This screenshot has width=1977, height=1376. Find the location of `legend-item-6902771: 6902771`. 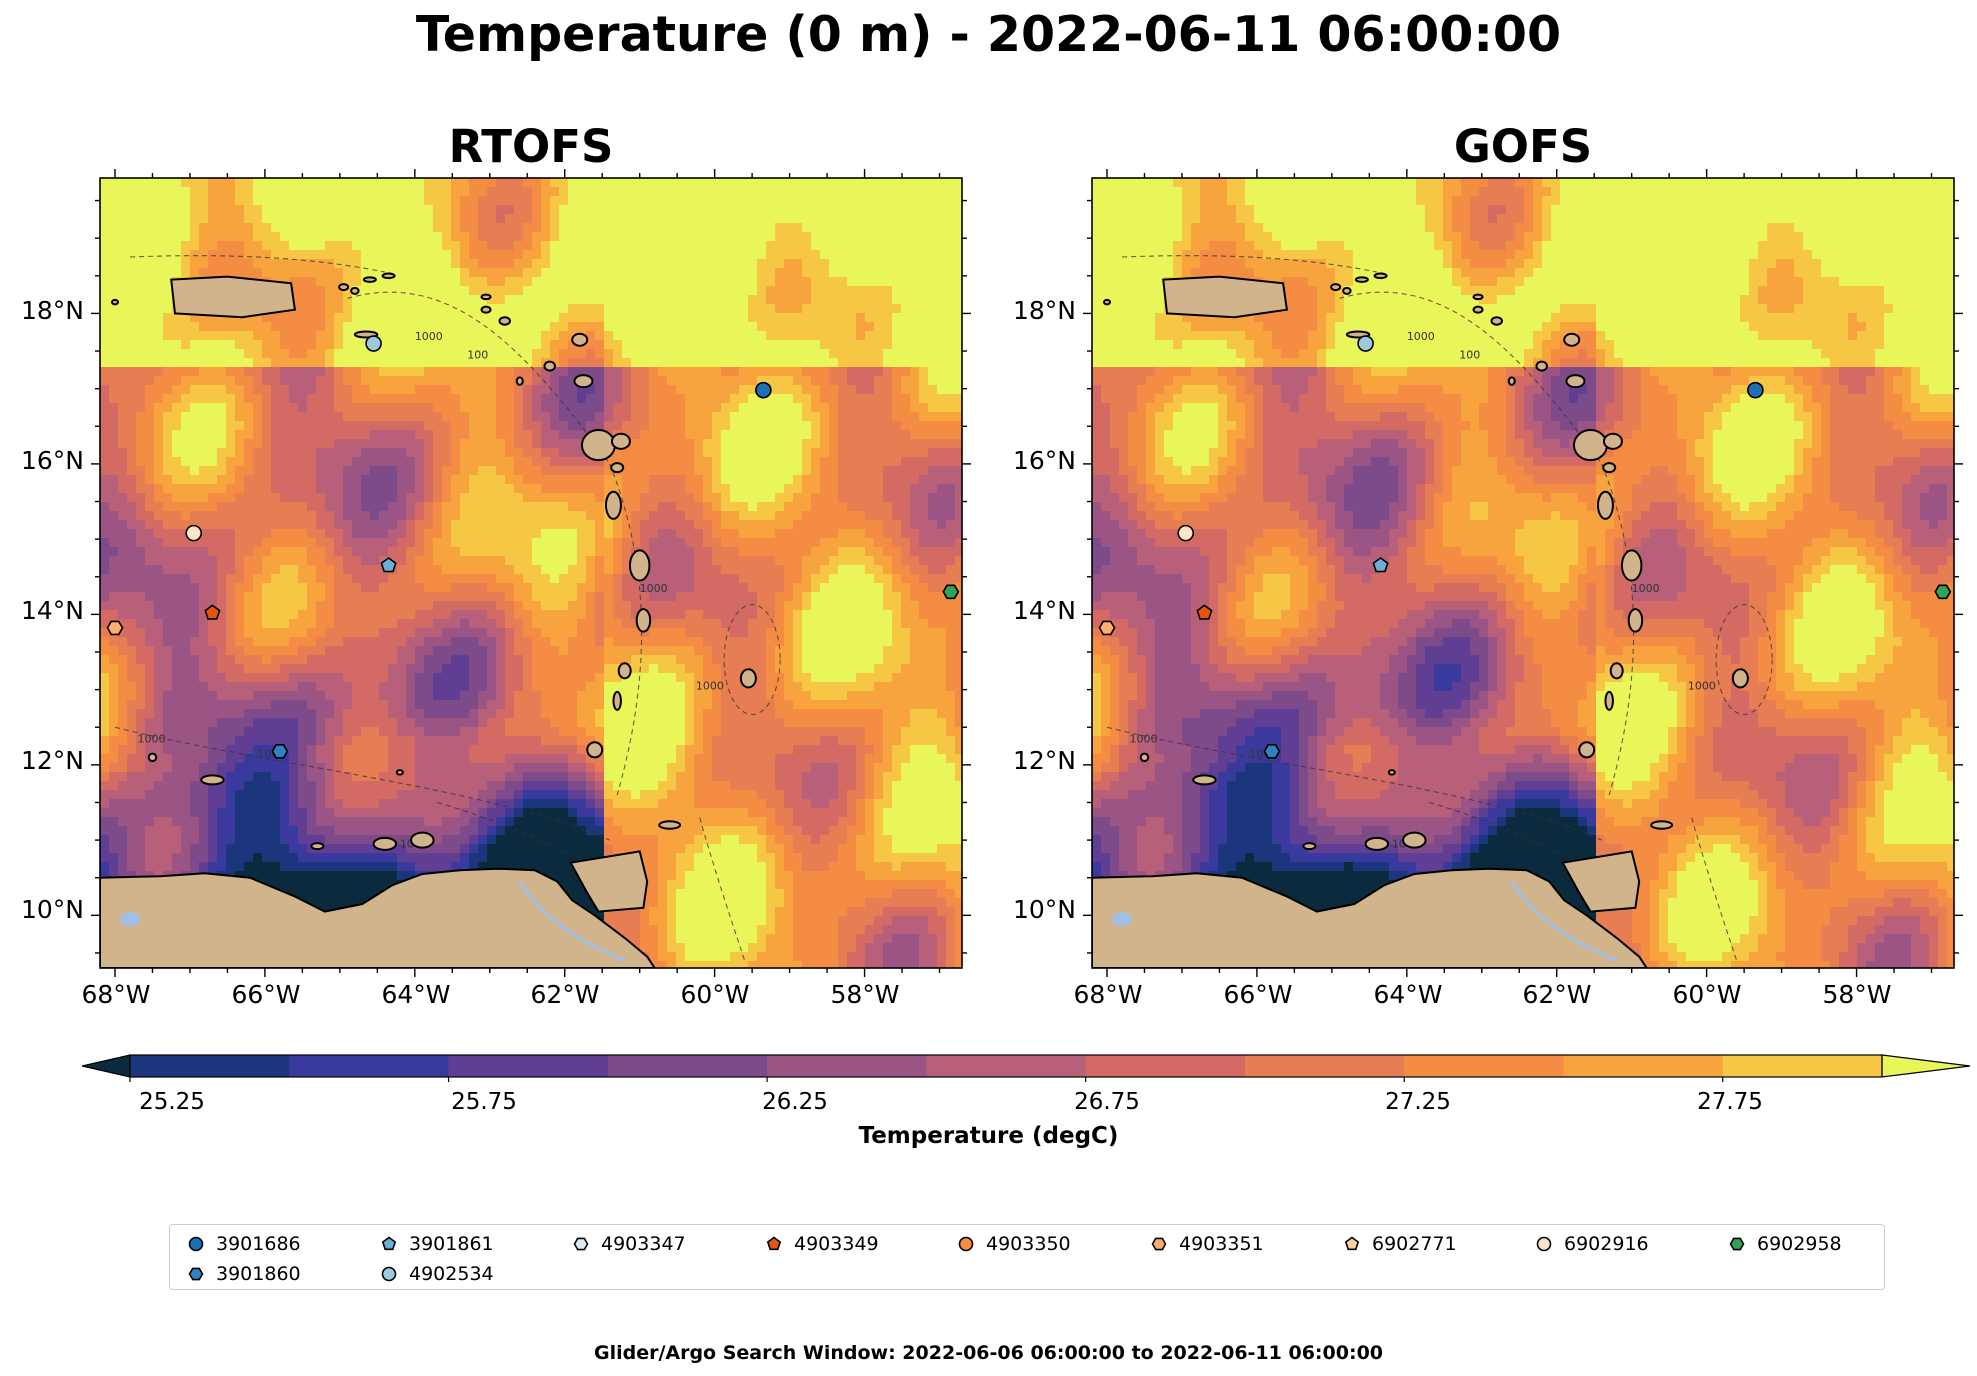

legend-item-6902771: 6902771 is located at coordinates (1399, 1244).